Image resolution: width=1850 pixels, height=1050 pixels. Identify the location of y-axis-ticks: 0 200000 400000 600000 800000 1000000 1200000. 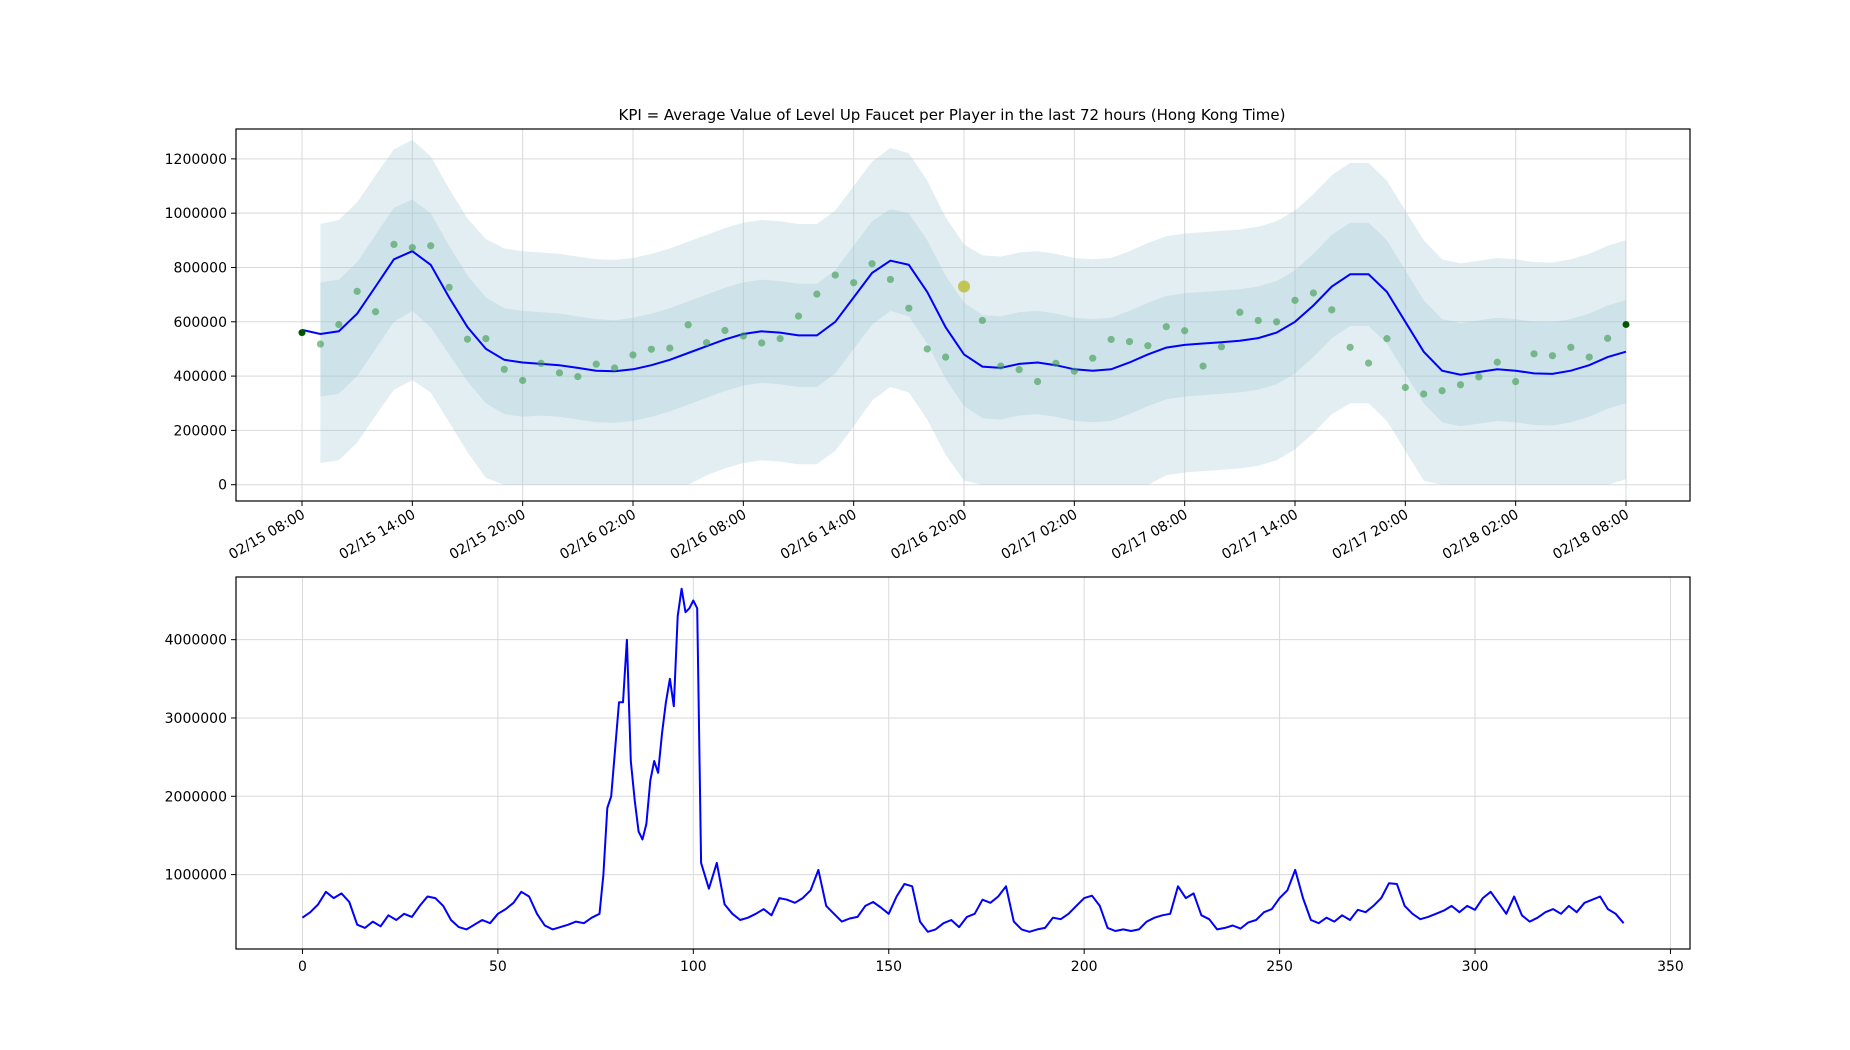
(200, 323).